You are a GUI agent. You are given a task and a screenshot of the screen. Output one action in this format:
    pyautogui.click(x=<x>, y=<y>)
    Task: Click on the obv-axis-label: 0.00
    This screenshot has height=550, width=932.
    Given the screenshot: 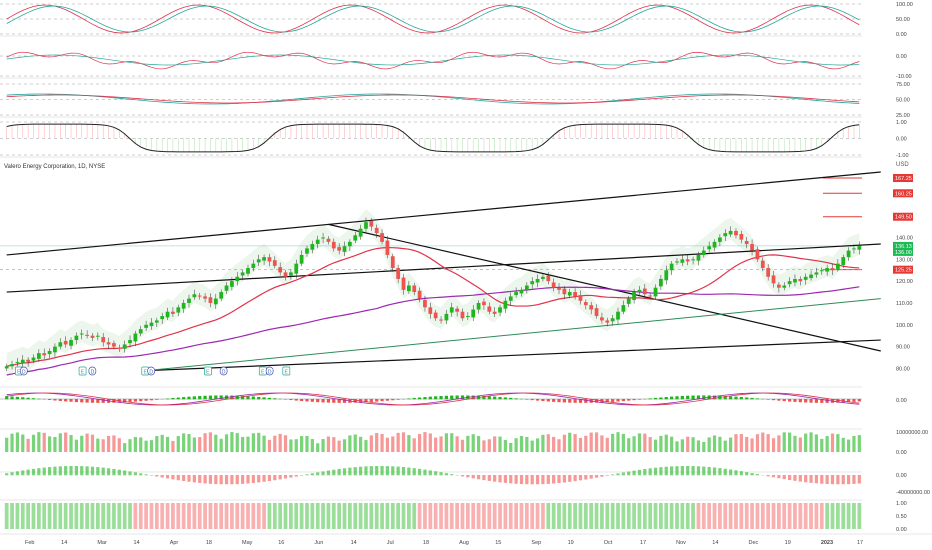 What is the action you would take?
    pyautogui.click(x=901, y=476)
    